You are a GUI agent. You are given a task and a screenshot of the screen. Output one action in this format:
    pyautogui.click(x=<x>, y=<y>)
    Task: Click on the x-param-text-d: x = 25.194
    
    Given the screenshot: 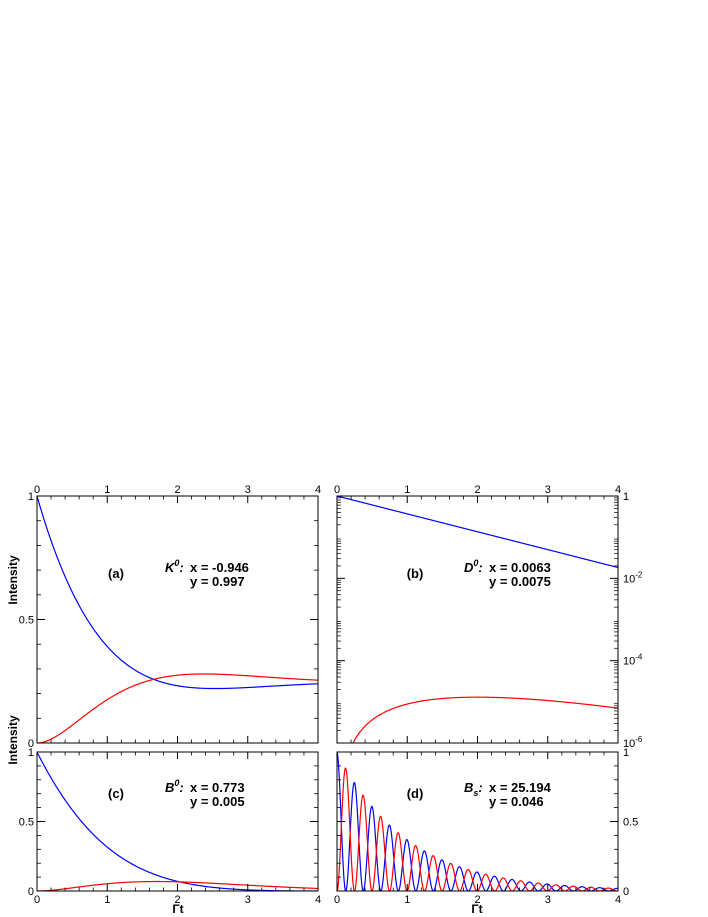 What is the action you would take?
    pyautogui.click(x=520, y=787)
    